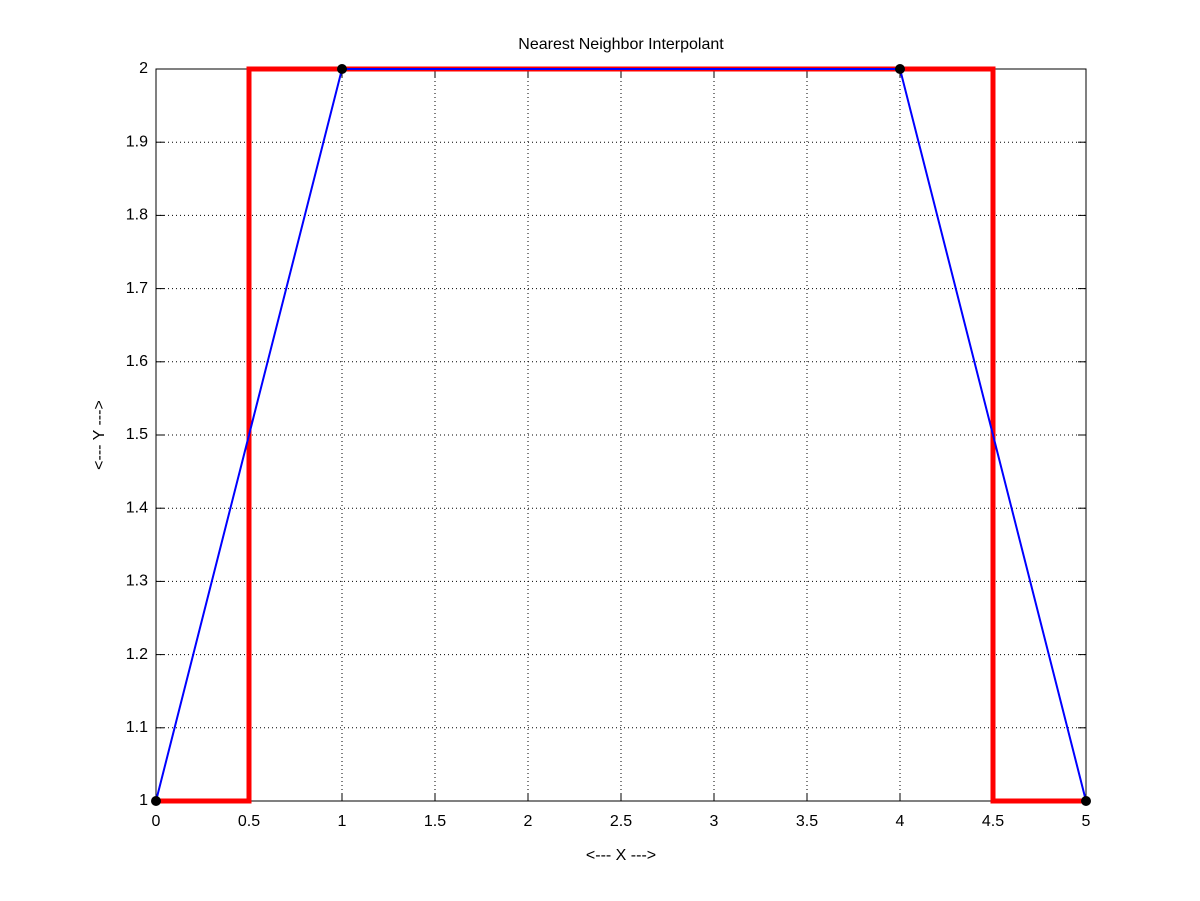 This screenshot has height=901, width=1200. I want to click on y-tick-label: 1.9, so click(137, 141).